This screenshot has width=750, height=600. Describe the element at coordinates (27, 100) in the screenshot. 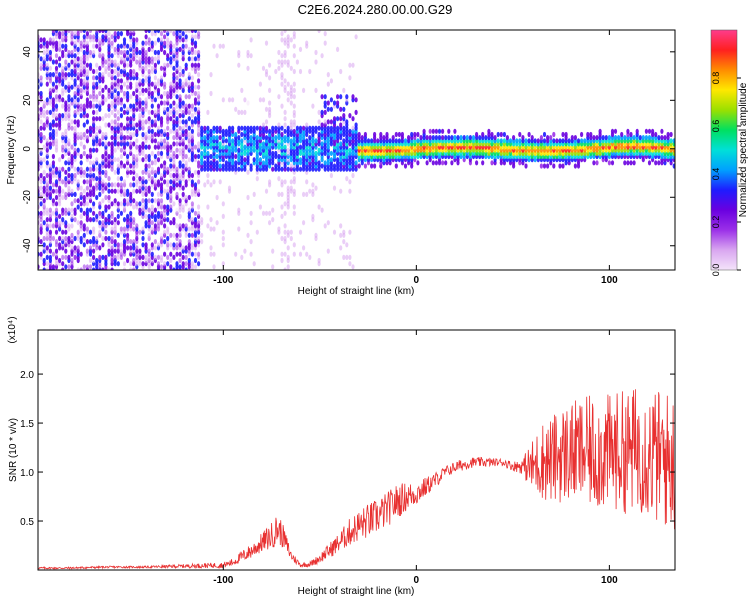

I see `spectrogram-y-tick-label: 20` at that location.